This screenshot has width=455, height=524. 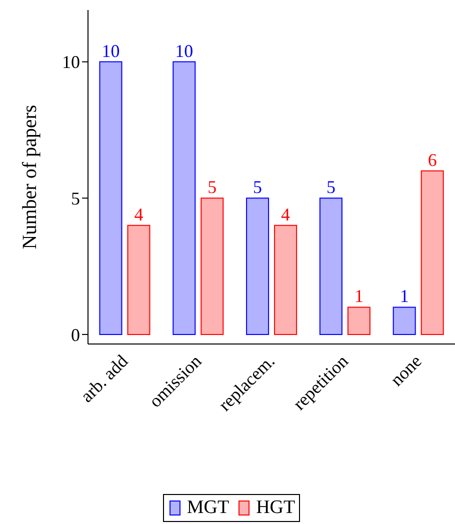 I want to click on y-tick-label: 5, so click(x=75, y=198).